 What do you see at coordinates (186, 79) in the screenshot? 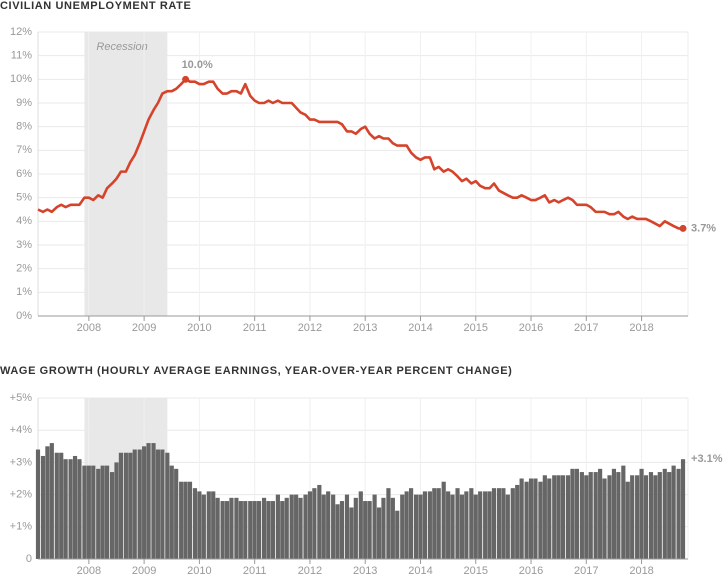
I see `point-marker` at bounding box center [186, 79].